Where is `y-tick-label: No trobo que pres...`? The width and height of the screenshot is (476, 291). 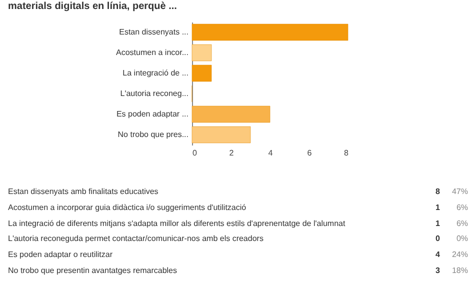
y-tick-label: No trobo que pres... is located at coordinates (153, 134).